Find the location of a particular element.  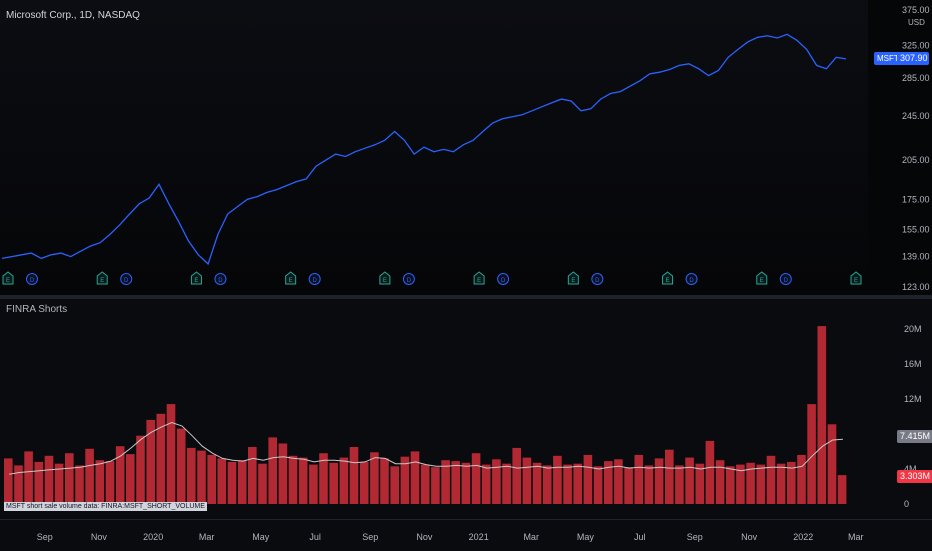

price-tick-label: 245.00 is located at coordinates (916, 116).